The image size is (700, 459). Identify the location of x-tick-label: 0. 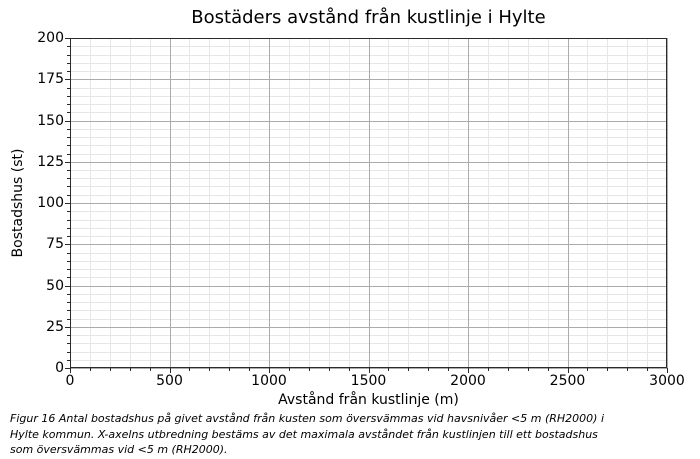
(70, 381).